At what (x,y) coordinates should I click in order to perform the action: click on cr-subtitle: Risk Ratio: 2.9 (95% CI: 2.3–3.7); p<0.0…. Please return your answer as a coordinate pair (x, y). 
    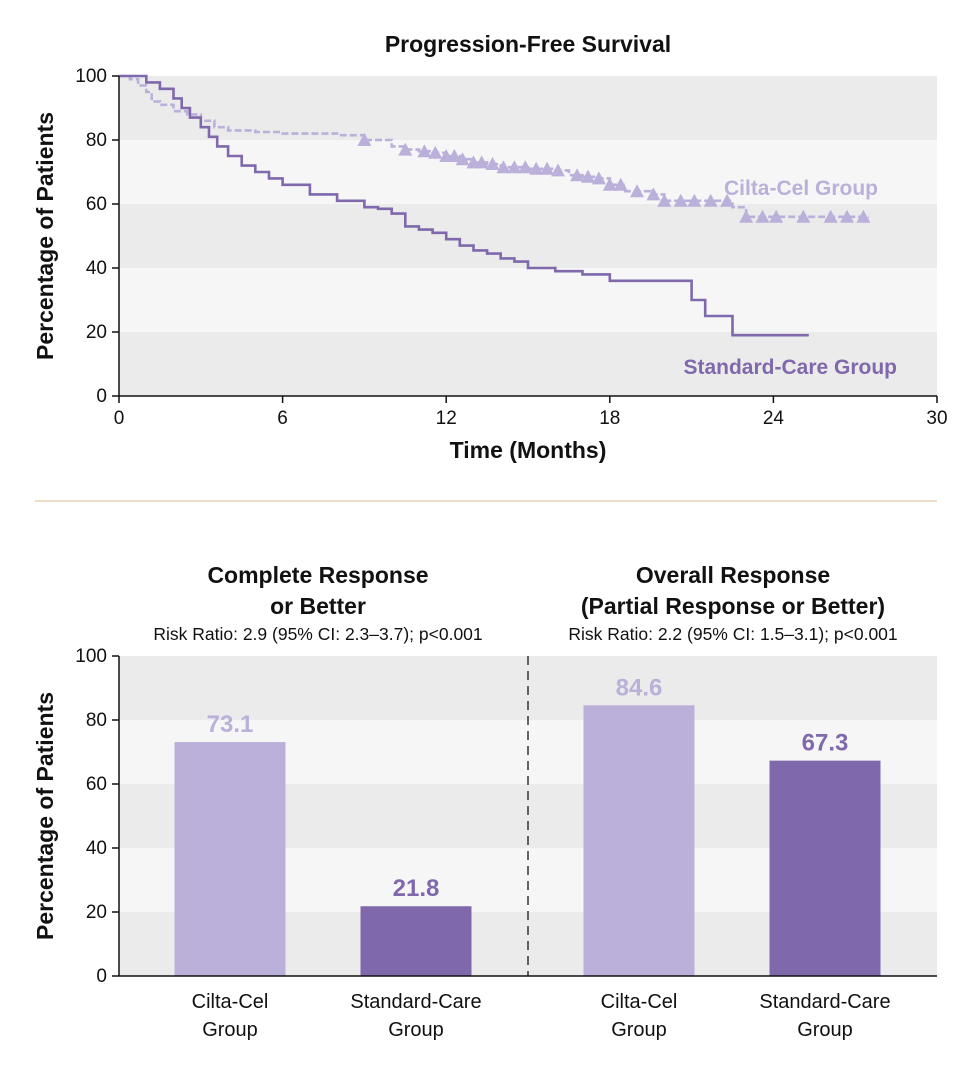
    Looking at the image, I should click on (317, 634).